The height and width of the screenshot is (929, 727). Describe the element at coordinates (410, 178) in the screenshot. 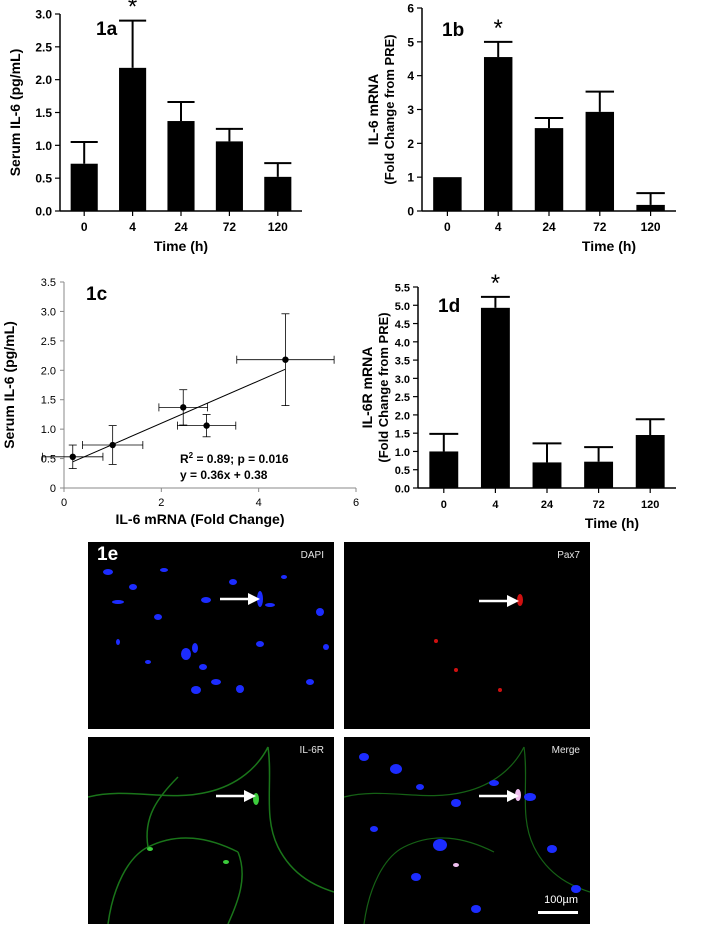

I see `y-tick-label: 1` at that location.